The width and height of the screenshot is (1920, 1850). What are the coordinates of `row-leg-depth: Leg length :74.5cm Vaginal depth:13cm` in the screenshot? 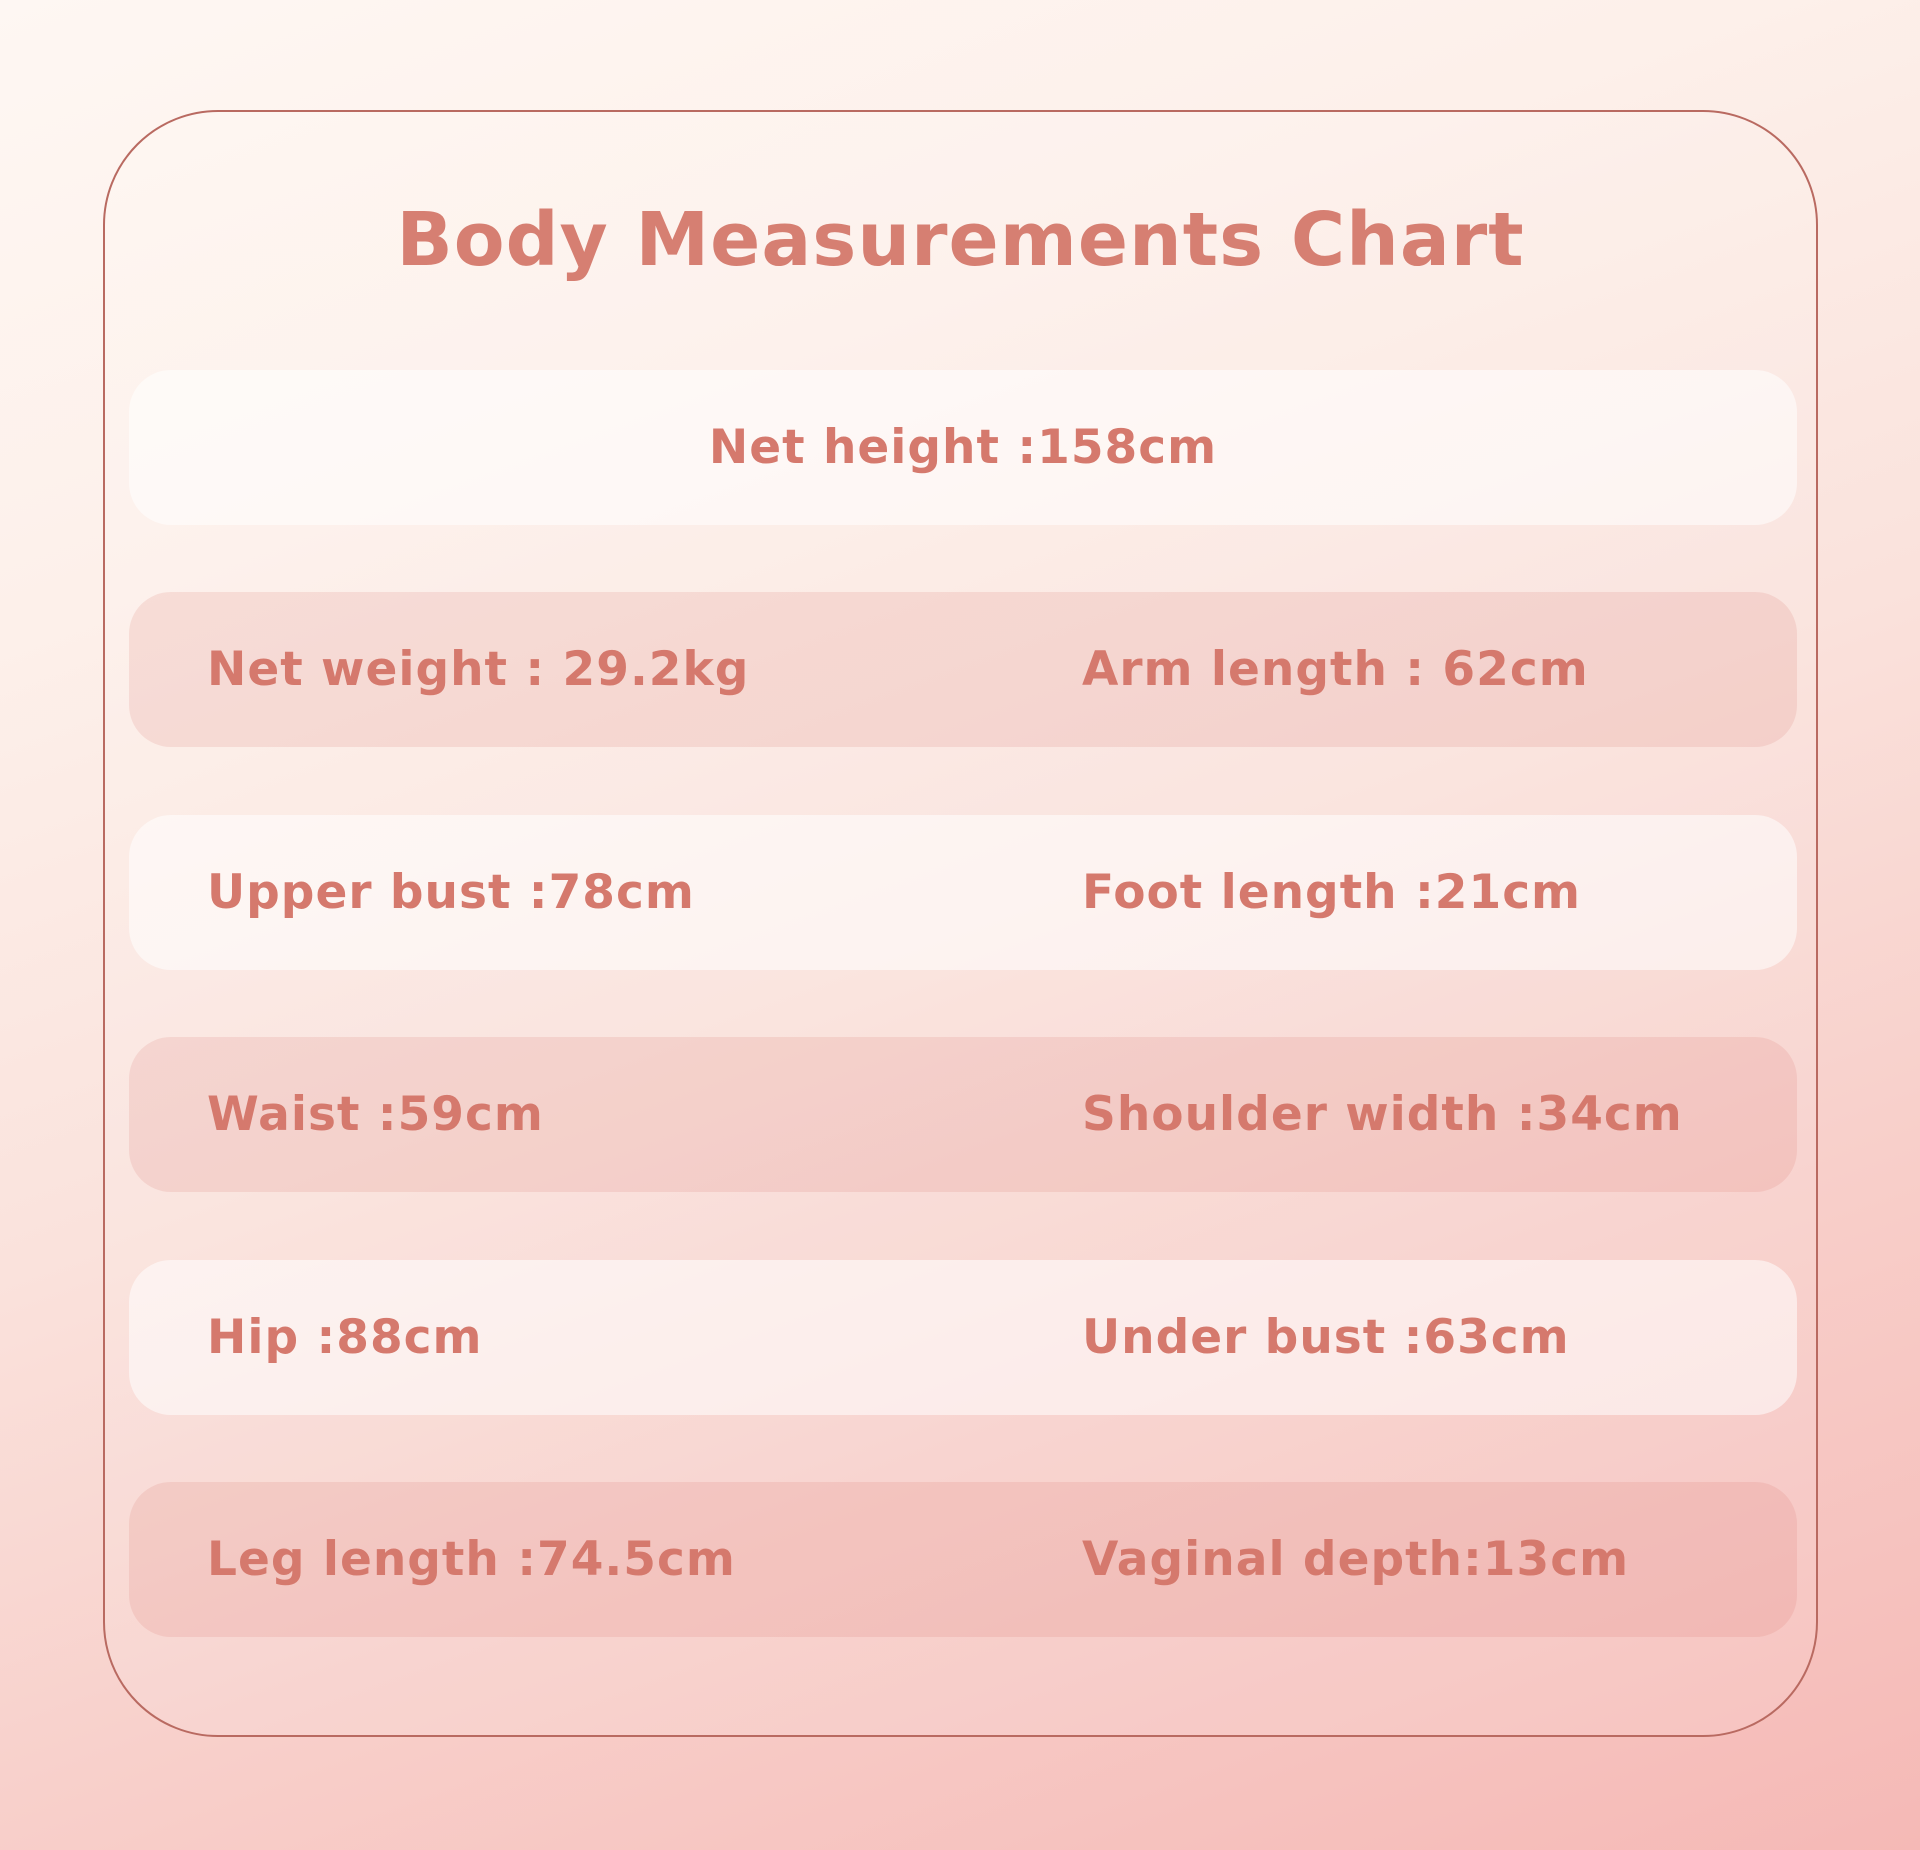 It's located at (963, 1559).